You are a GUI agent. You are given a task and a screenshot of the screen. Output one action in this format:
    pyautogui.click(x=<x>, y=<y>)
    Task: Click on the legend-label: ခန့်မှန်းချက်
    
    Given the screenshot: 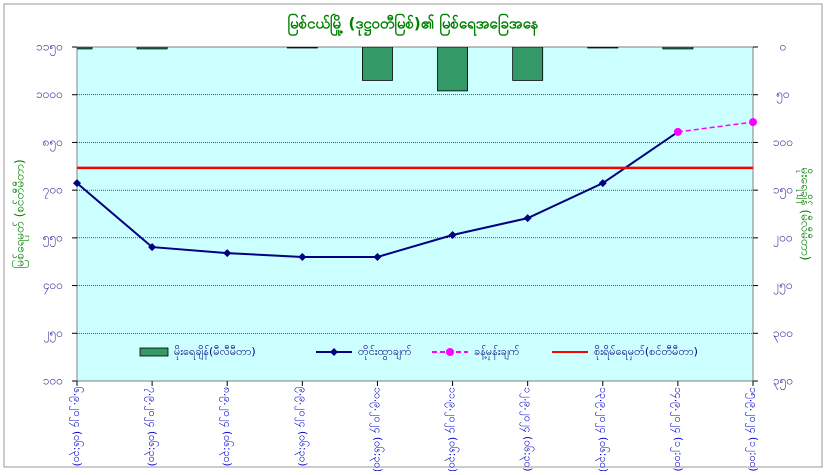 What is the action you would take?
    pyautogui.click(x=497, y=352)
    